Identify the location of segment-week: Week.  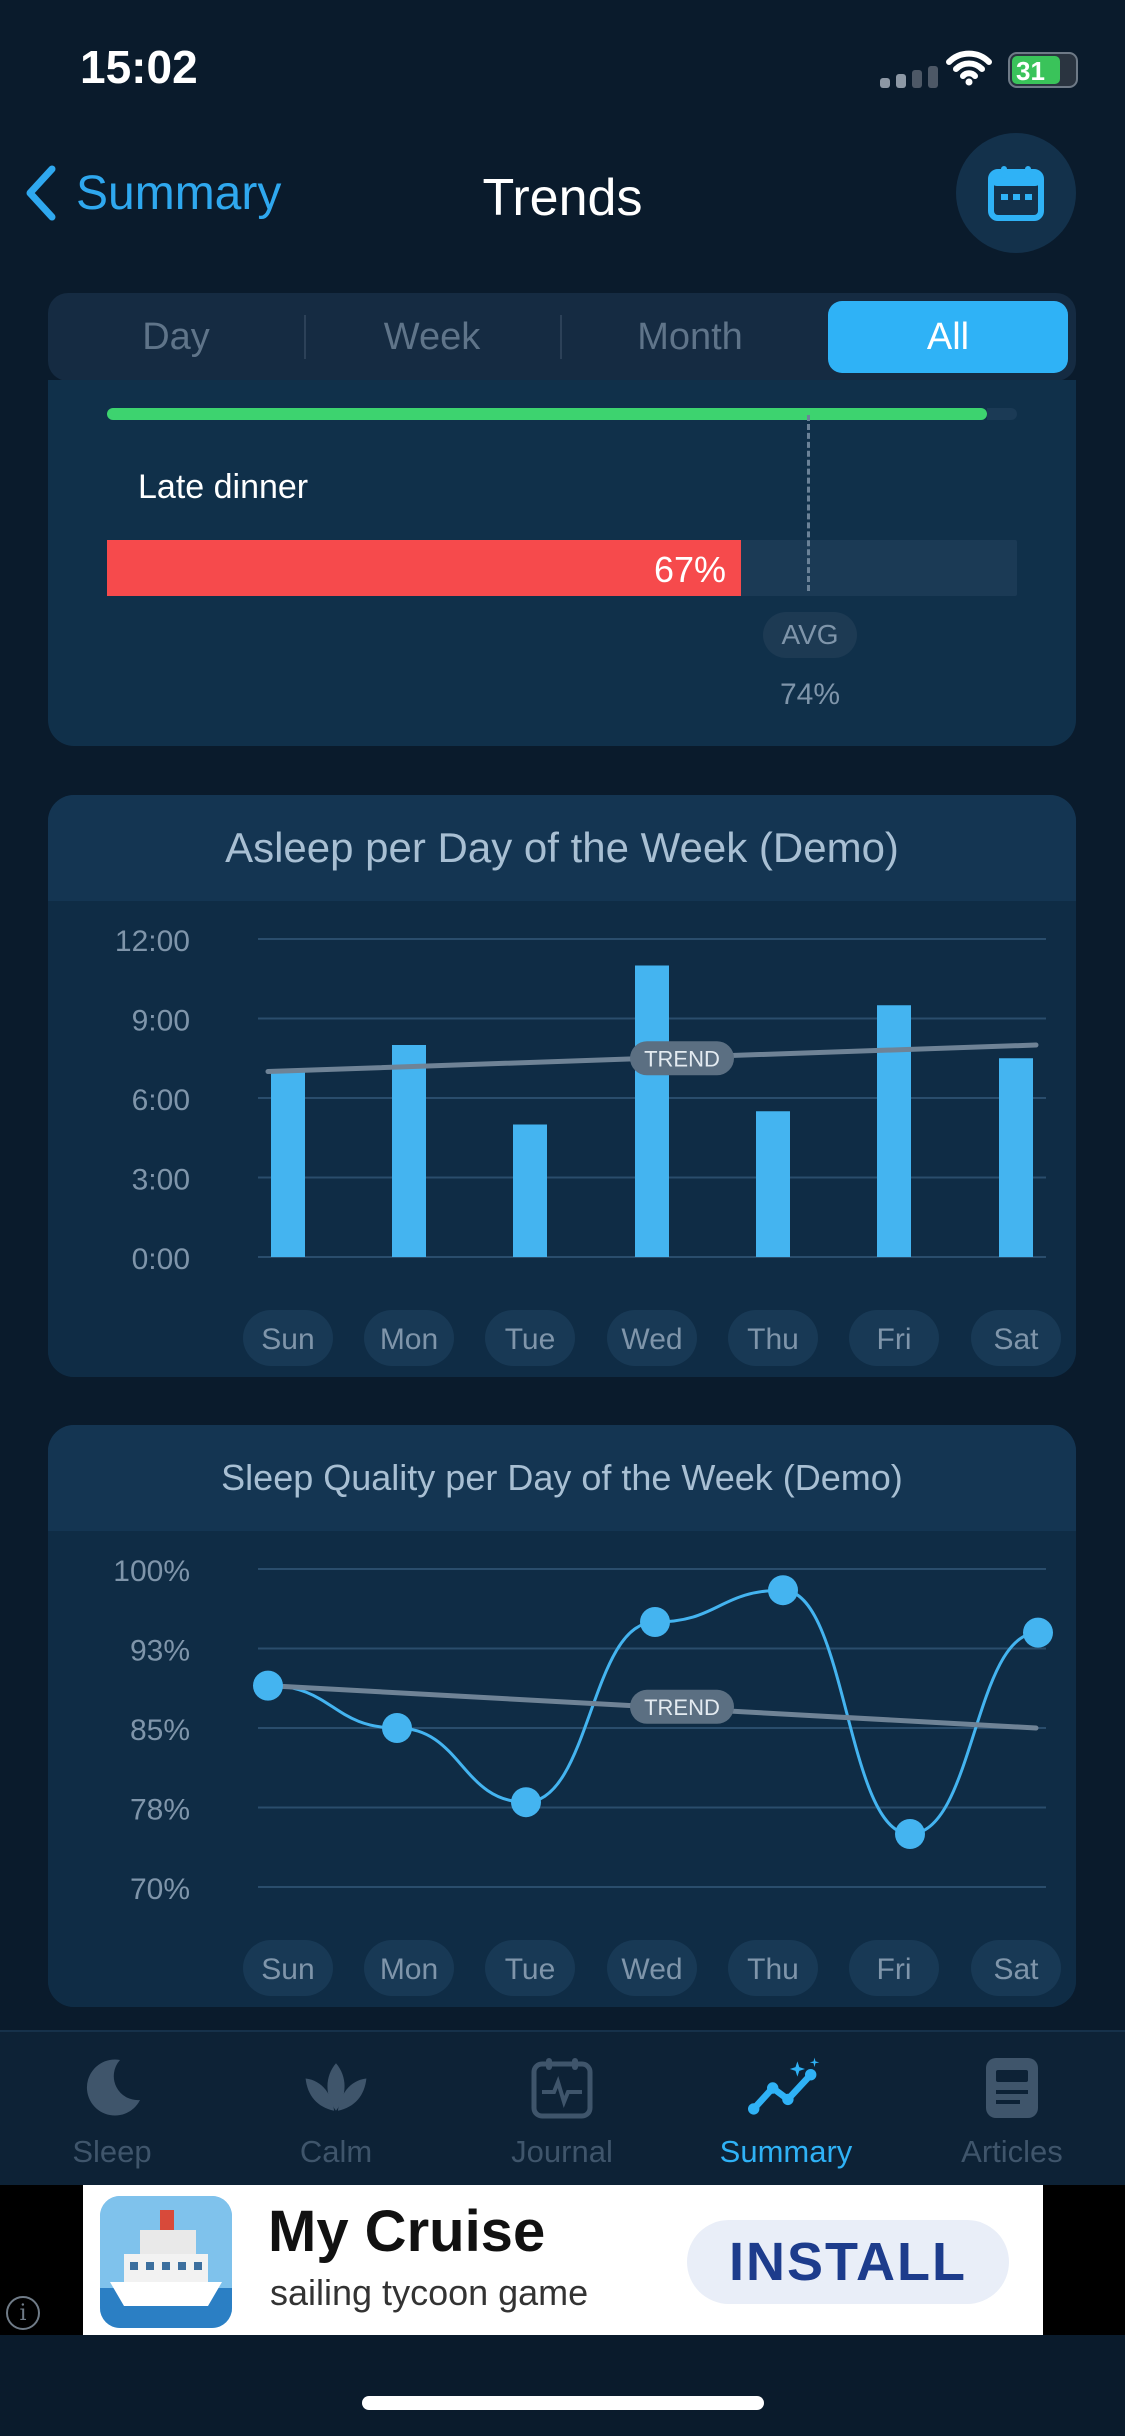
(432, 336).